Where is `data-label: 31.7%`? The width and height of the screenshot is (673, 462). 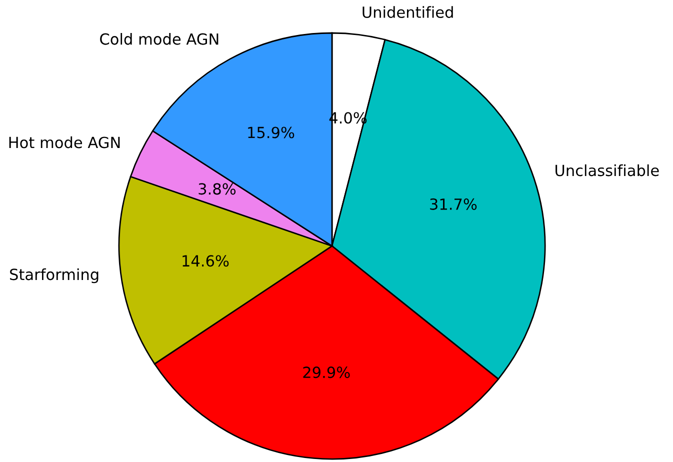 data-label: 31.7% is located at coordinates (453, 204).